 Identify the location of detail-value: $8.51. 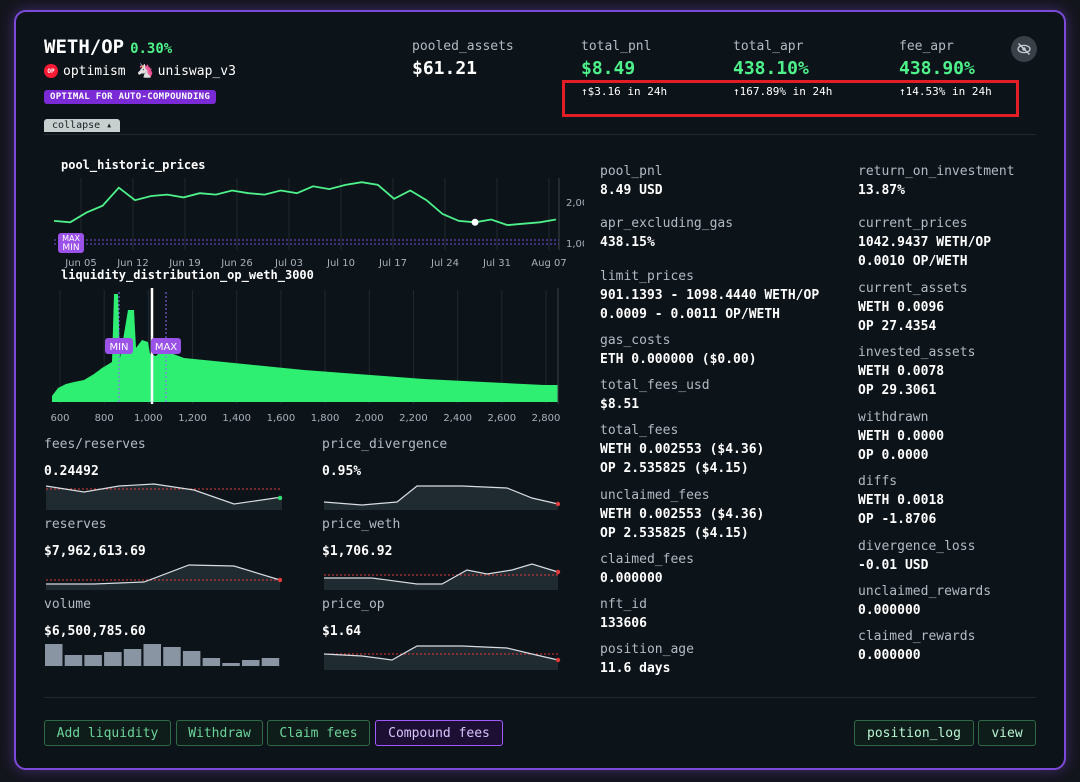
(620, 404).